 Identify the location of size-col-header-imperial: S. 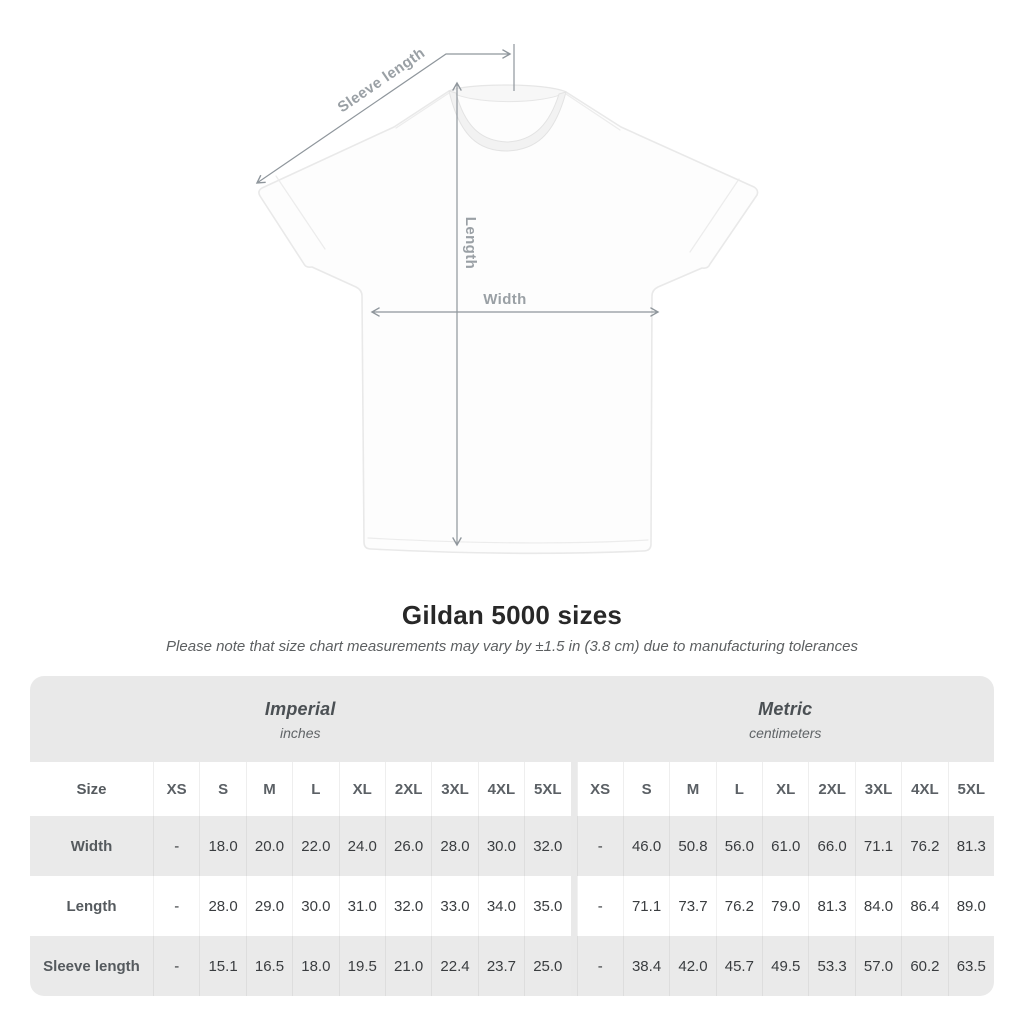
(222, 789).